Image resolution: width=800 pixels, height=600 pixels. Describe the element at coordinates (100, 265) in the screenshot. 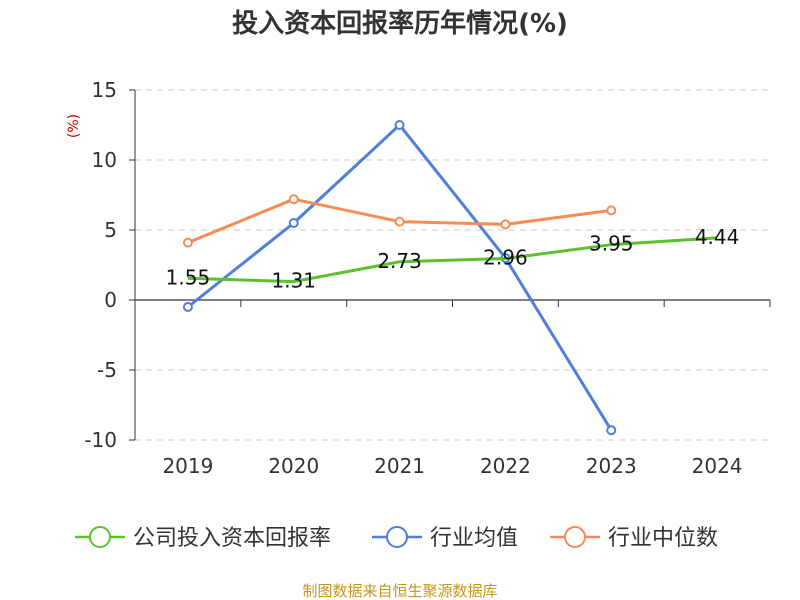

I see `y-tick-labels: -10 -5 0 5 10 15` at that location.